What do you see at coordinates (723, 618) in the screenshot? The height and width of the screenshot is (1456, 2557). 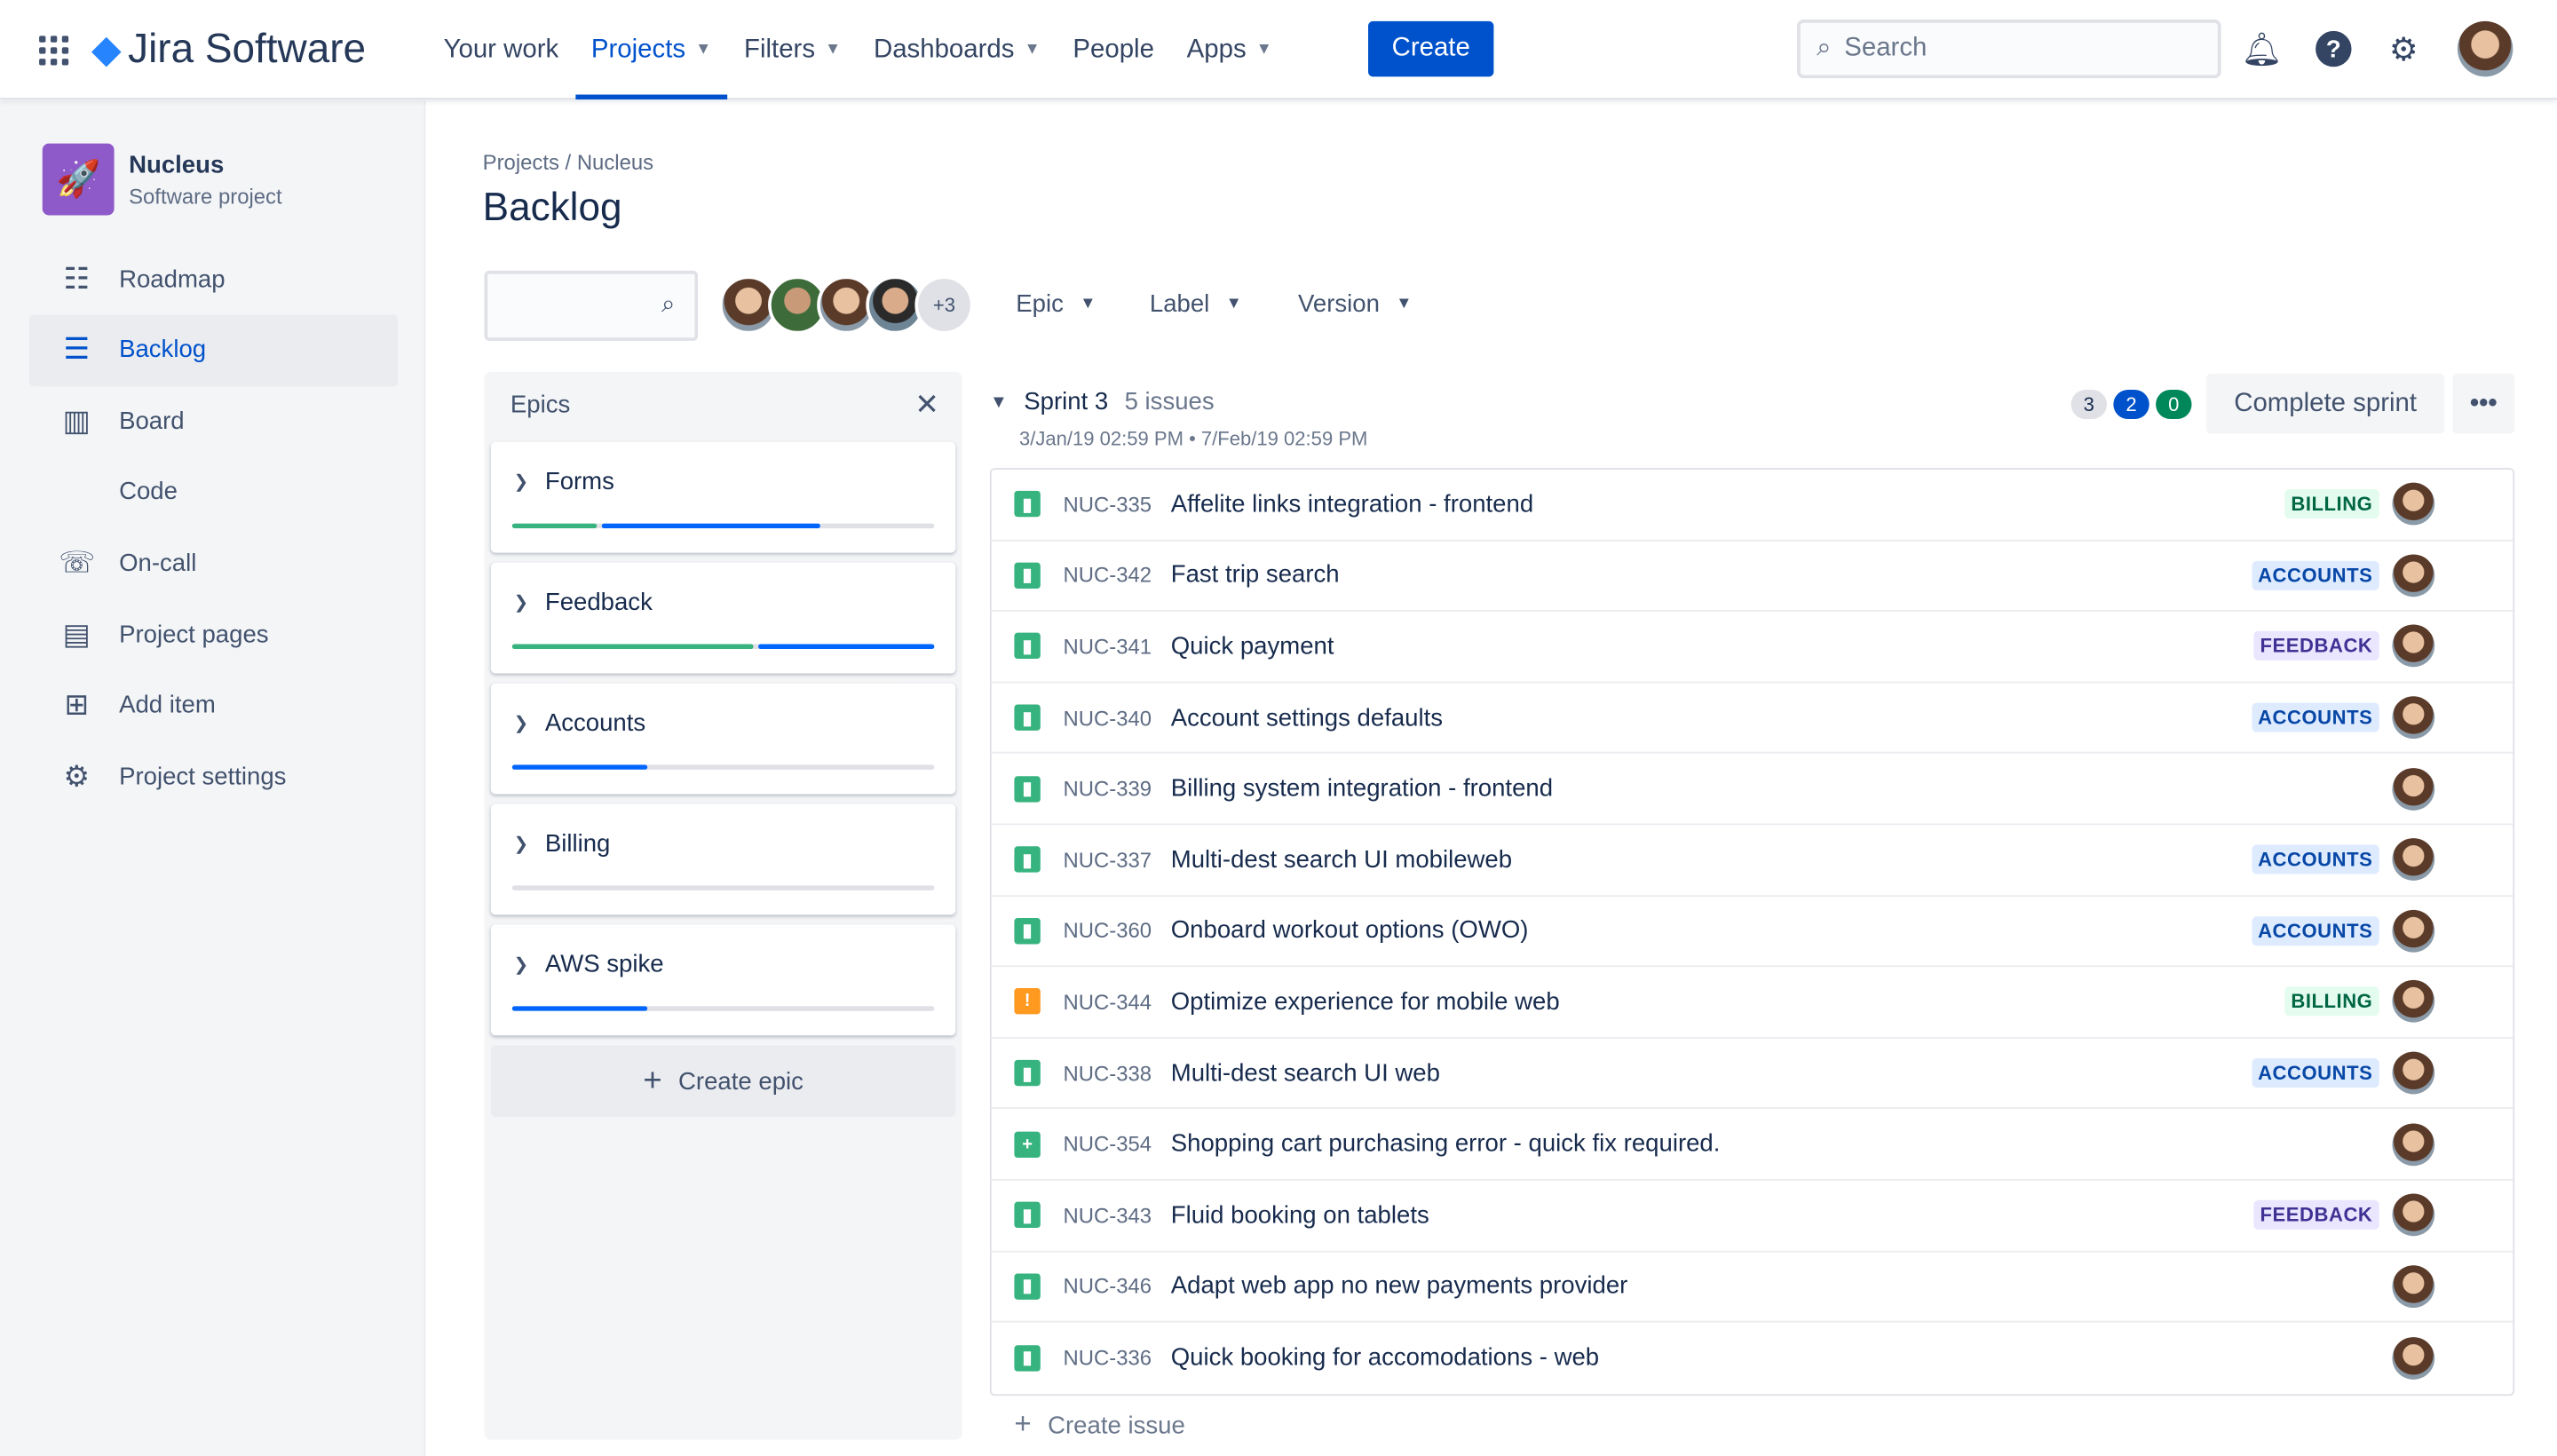 I see `epic-card: ❯ Feedback` at bounding box center [723, 618].